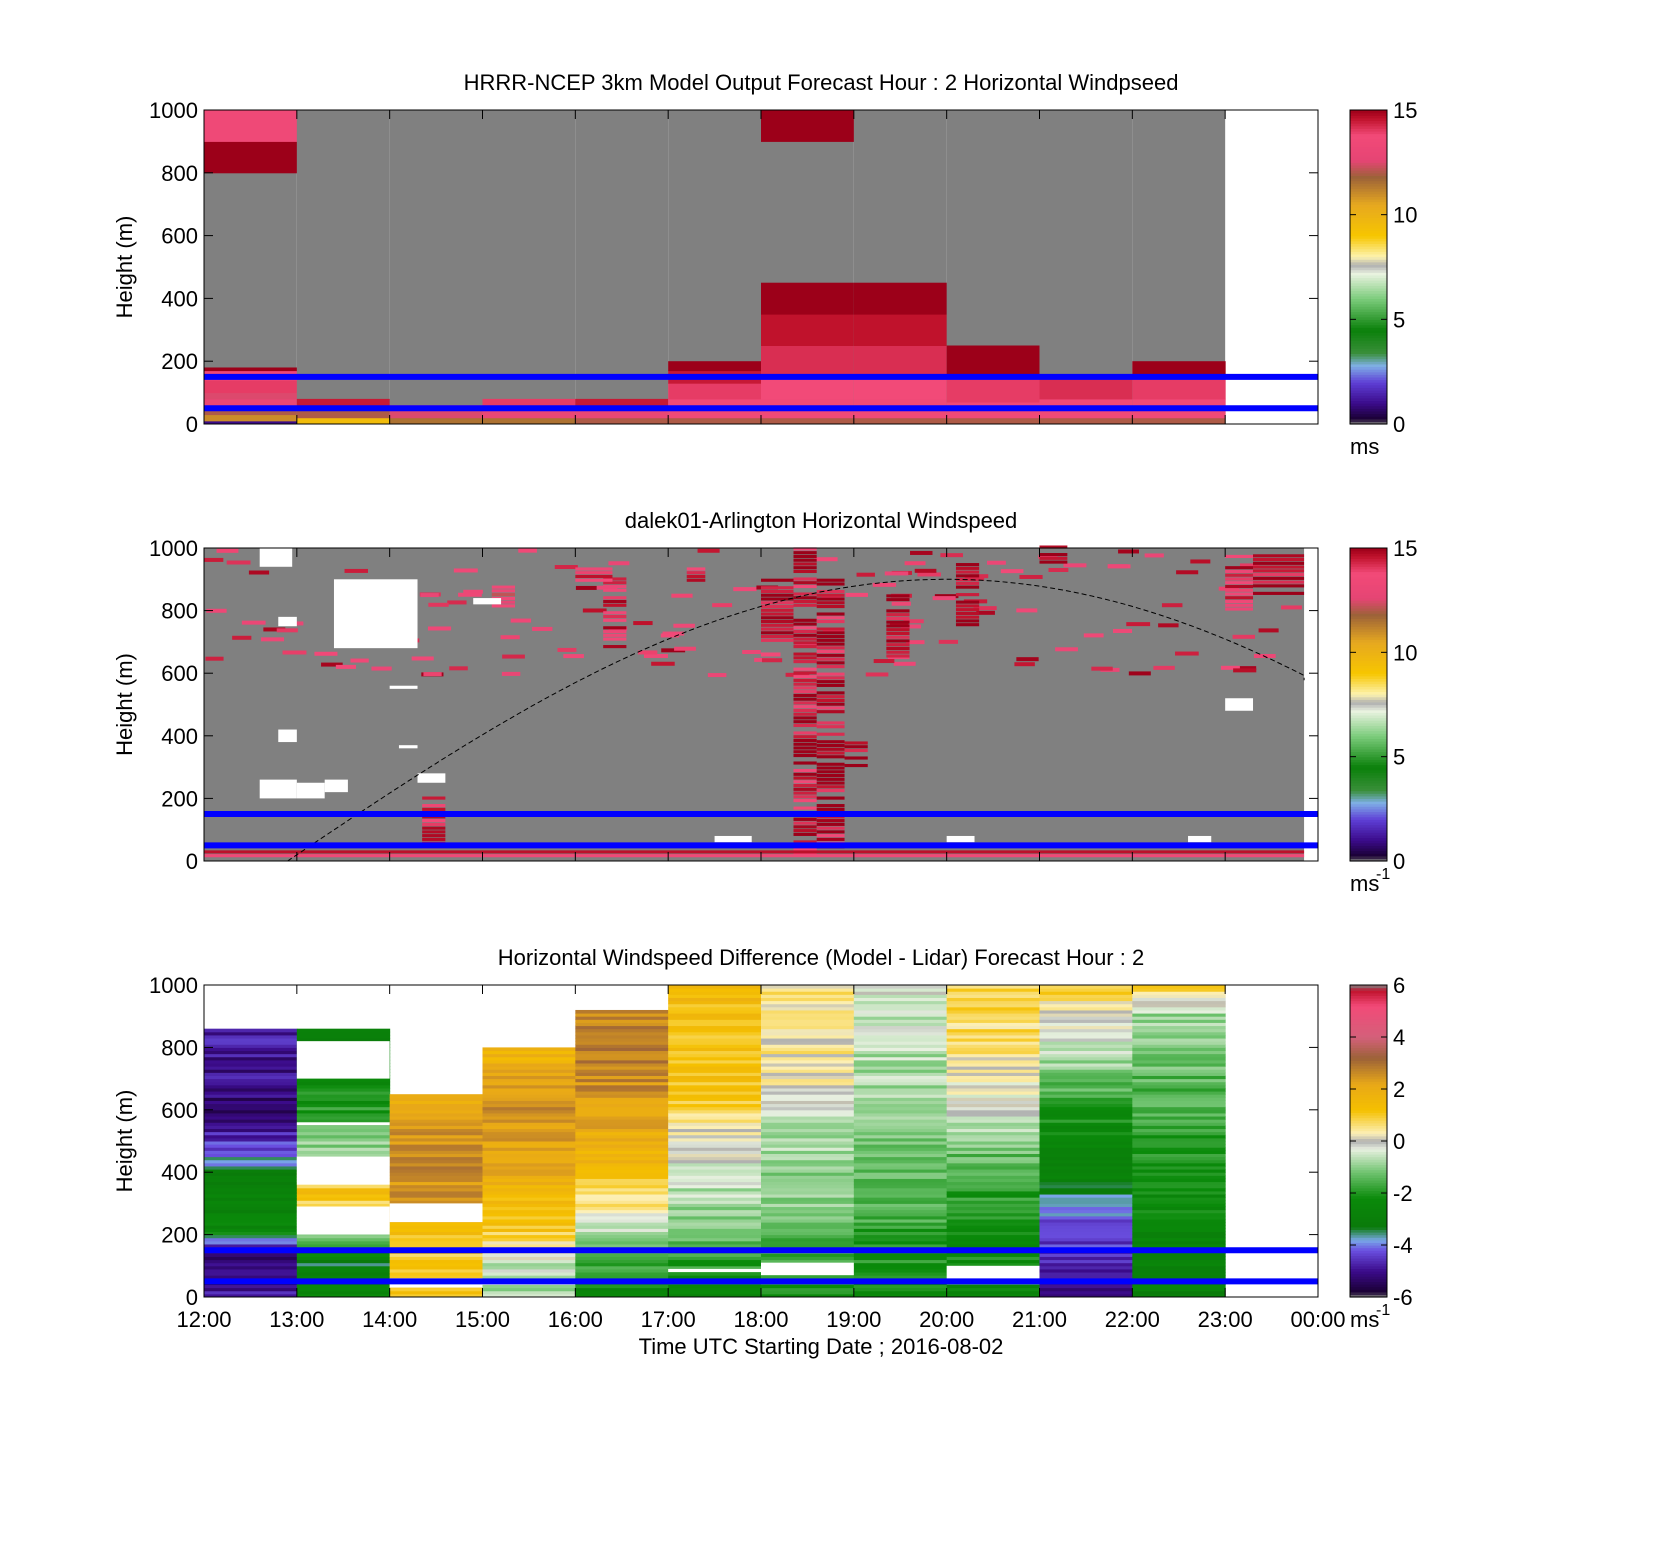 Image resolution: width=1680 pixels, height=1561 pixels. I want to click on y-tick-label: 200, so click(179, 361).